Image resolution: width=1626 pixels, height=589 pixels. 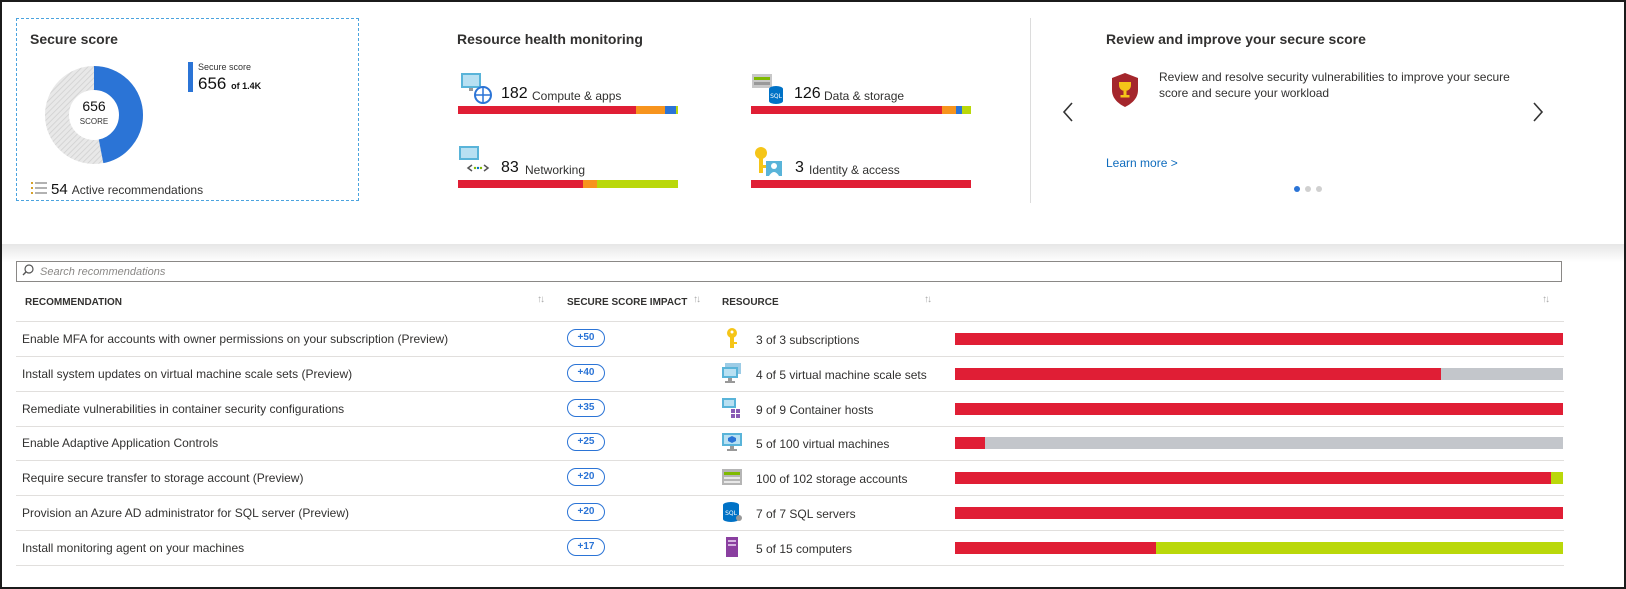 I want to click on identity-key-icon, so click(x=768, y=162).